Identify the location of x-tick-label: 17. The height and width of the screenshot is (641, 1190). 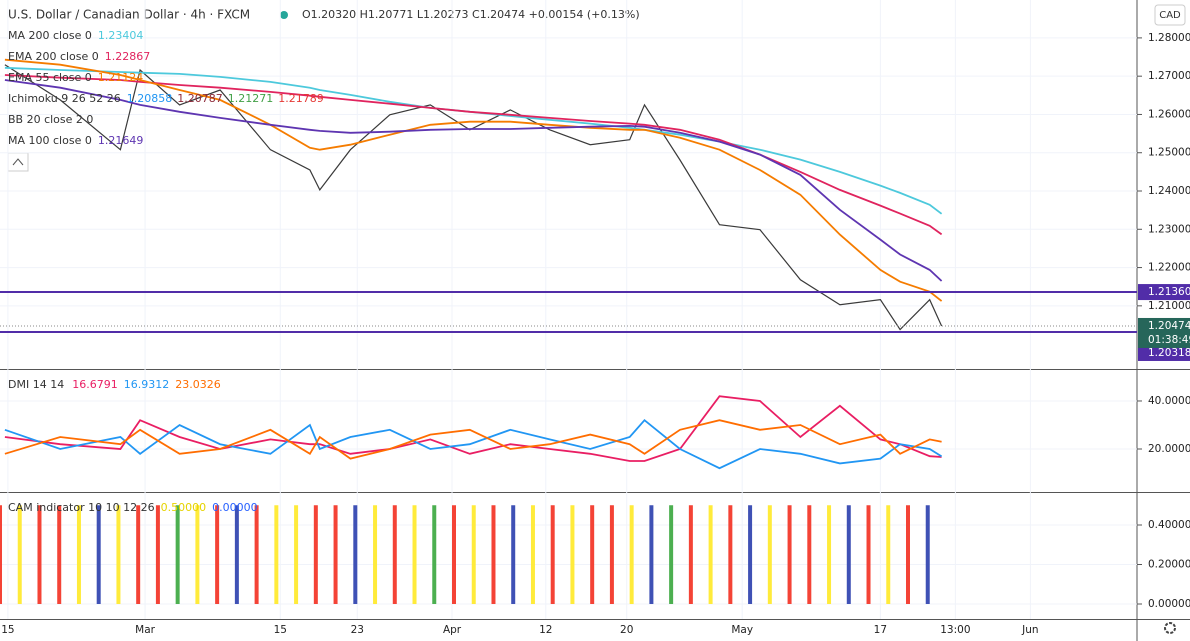
(880, 630).